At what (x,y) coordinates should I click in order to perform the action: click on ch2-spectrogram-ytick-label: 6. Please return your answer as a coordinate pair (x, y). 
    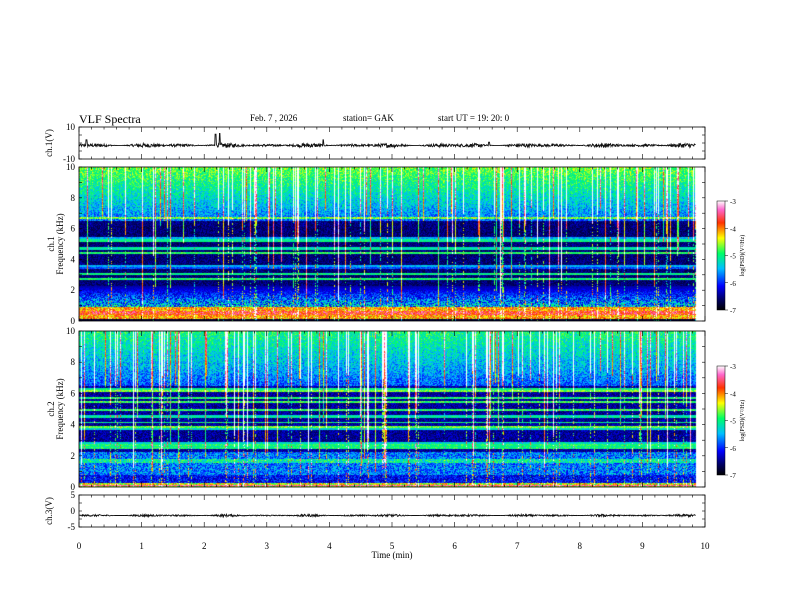
    Looking at the image, I should click on (73, 393).